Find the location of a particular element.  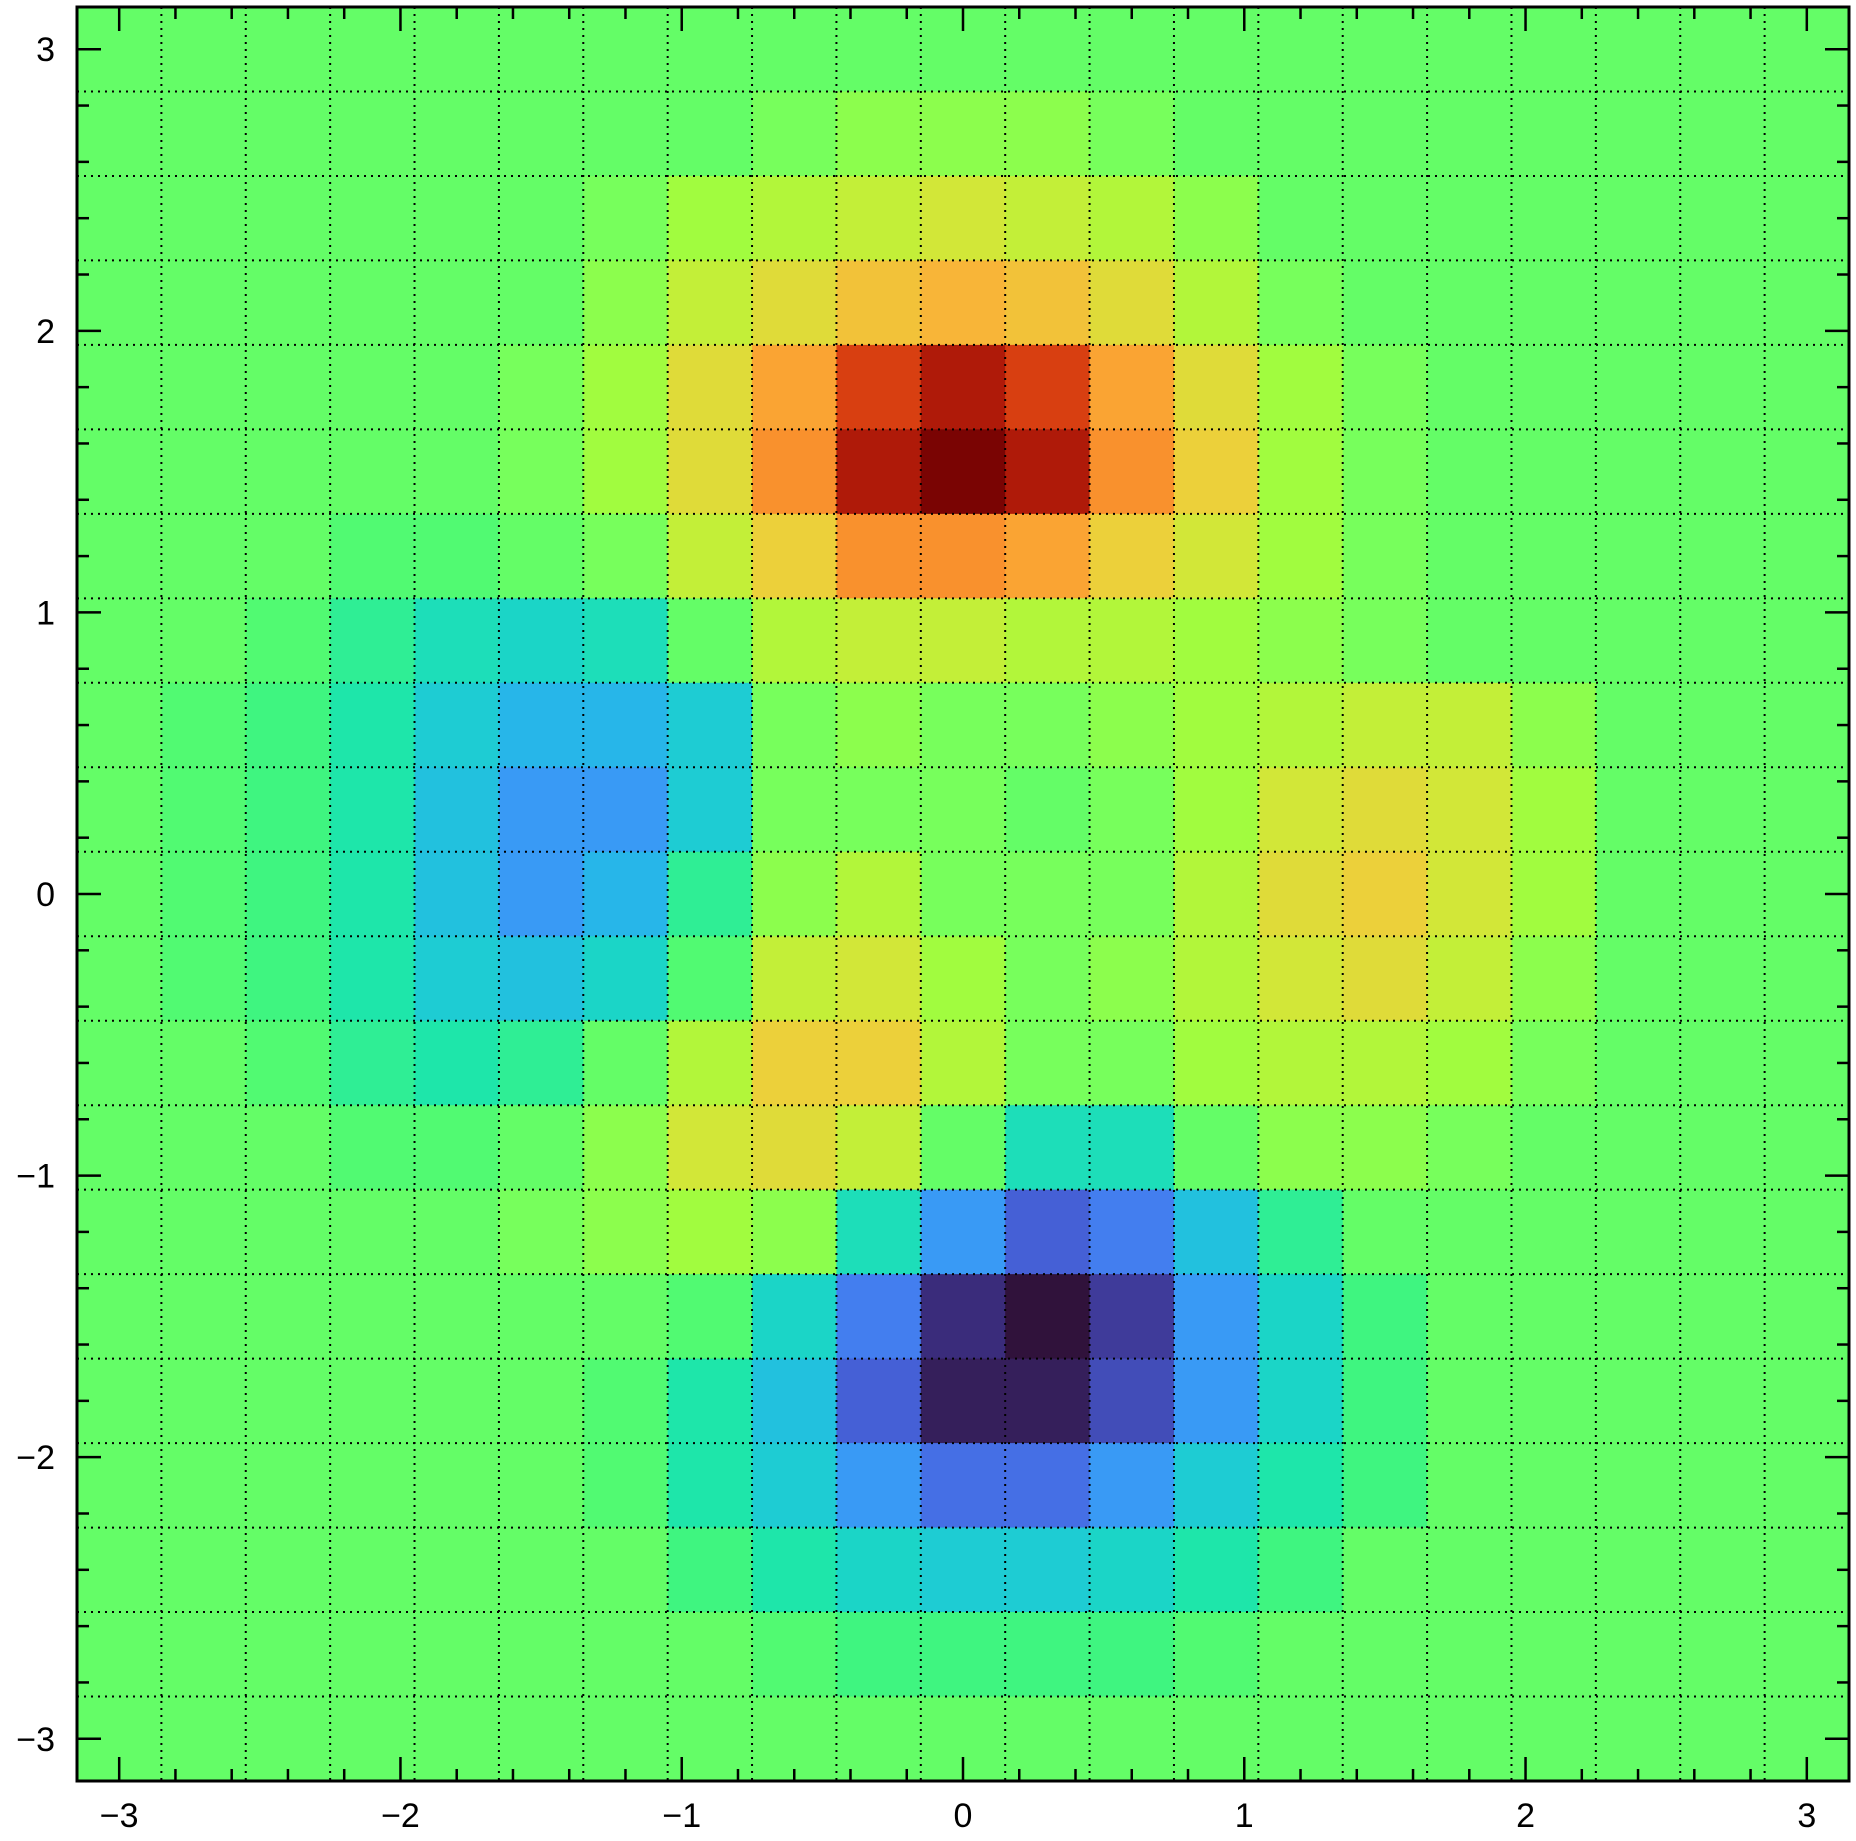

x-tick-label: 3 is located at coordinates (1806, 1816).